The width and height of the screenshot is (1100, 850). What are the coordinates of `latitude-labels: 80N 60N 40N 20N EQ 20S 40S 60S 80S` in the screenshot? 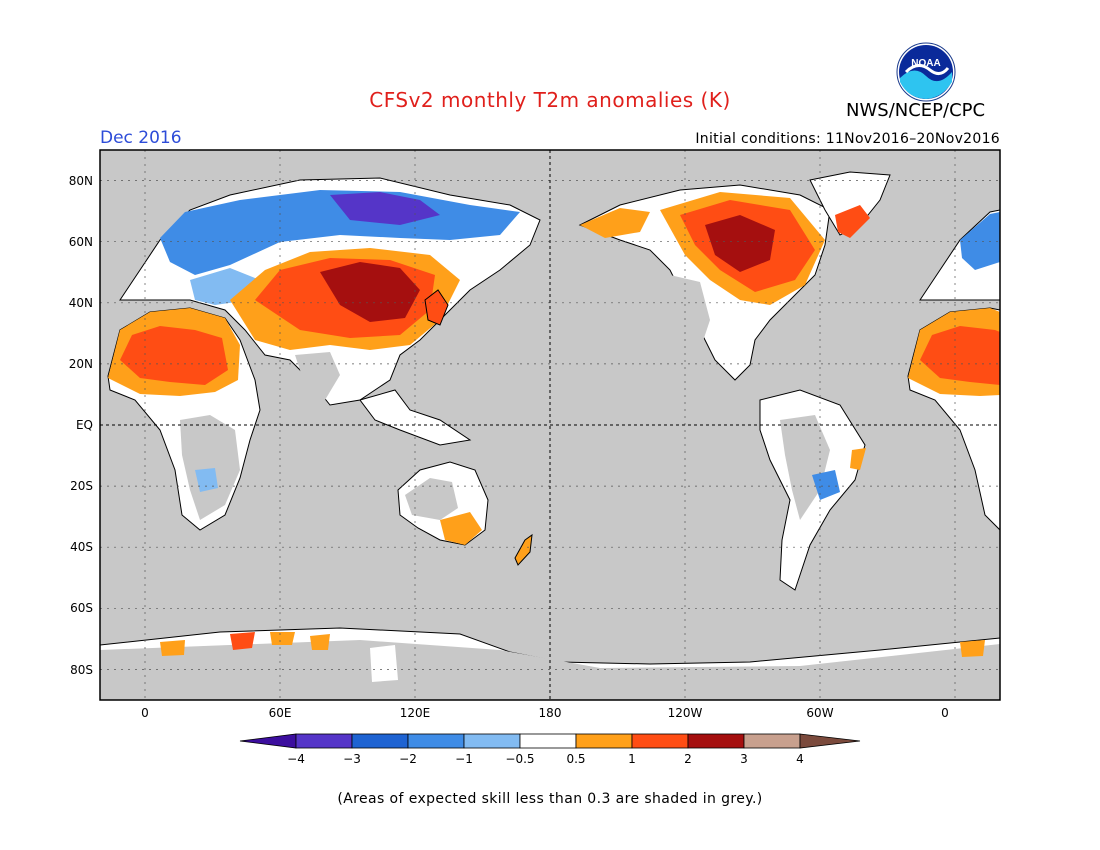 It's located at (81, 425).